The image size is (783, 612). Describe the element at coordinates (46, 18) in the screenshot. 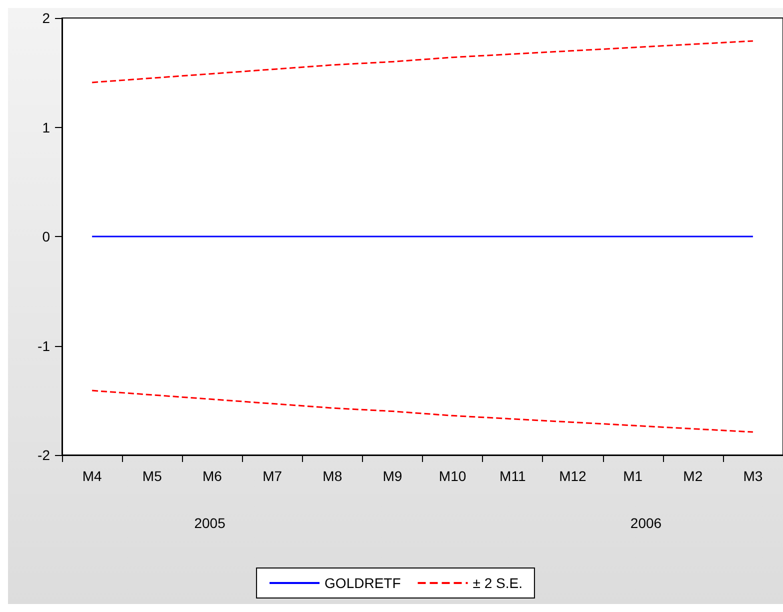

I see `y-tick-label: 2` at that location.